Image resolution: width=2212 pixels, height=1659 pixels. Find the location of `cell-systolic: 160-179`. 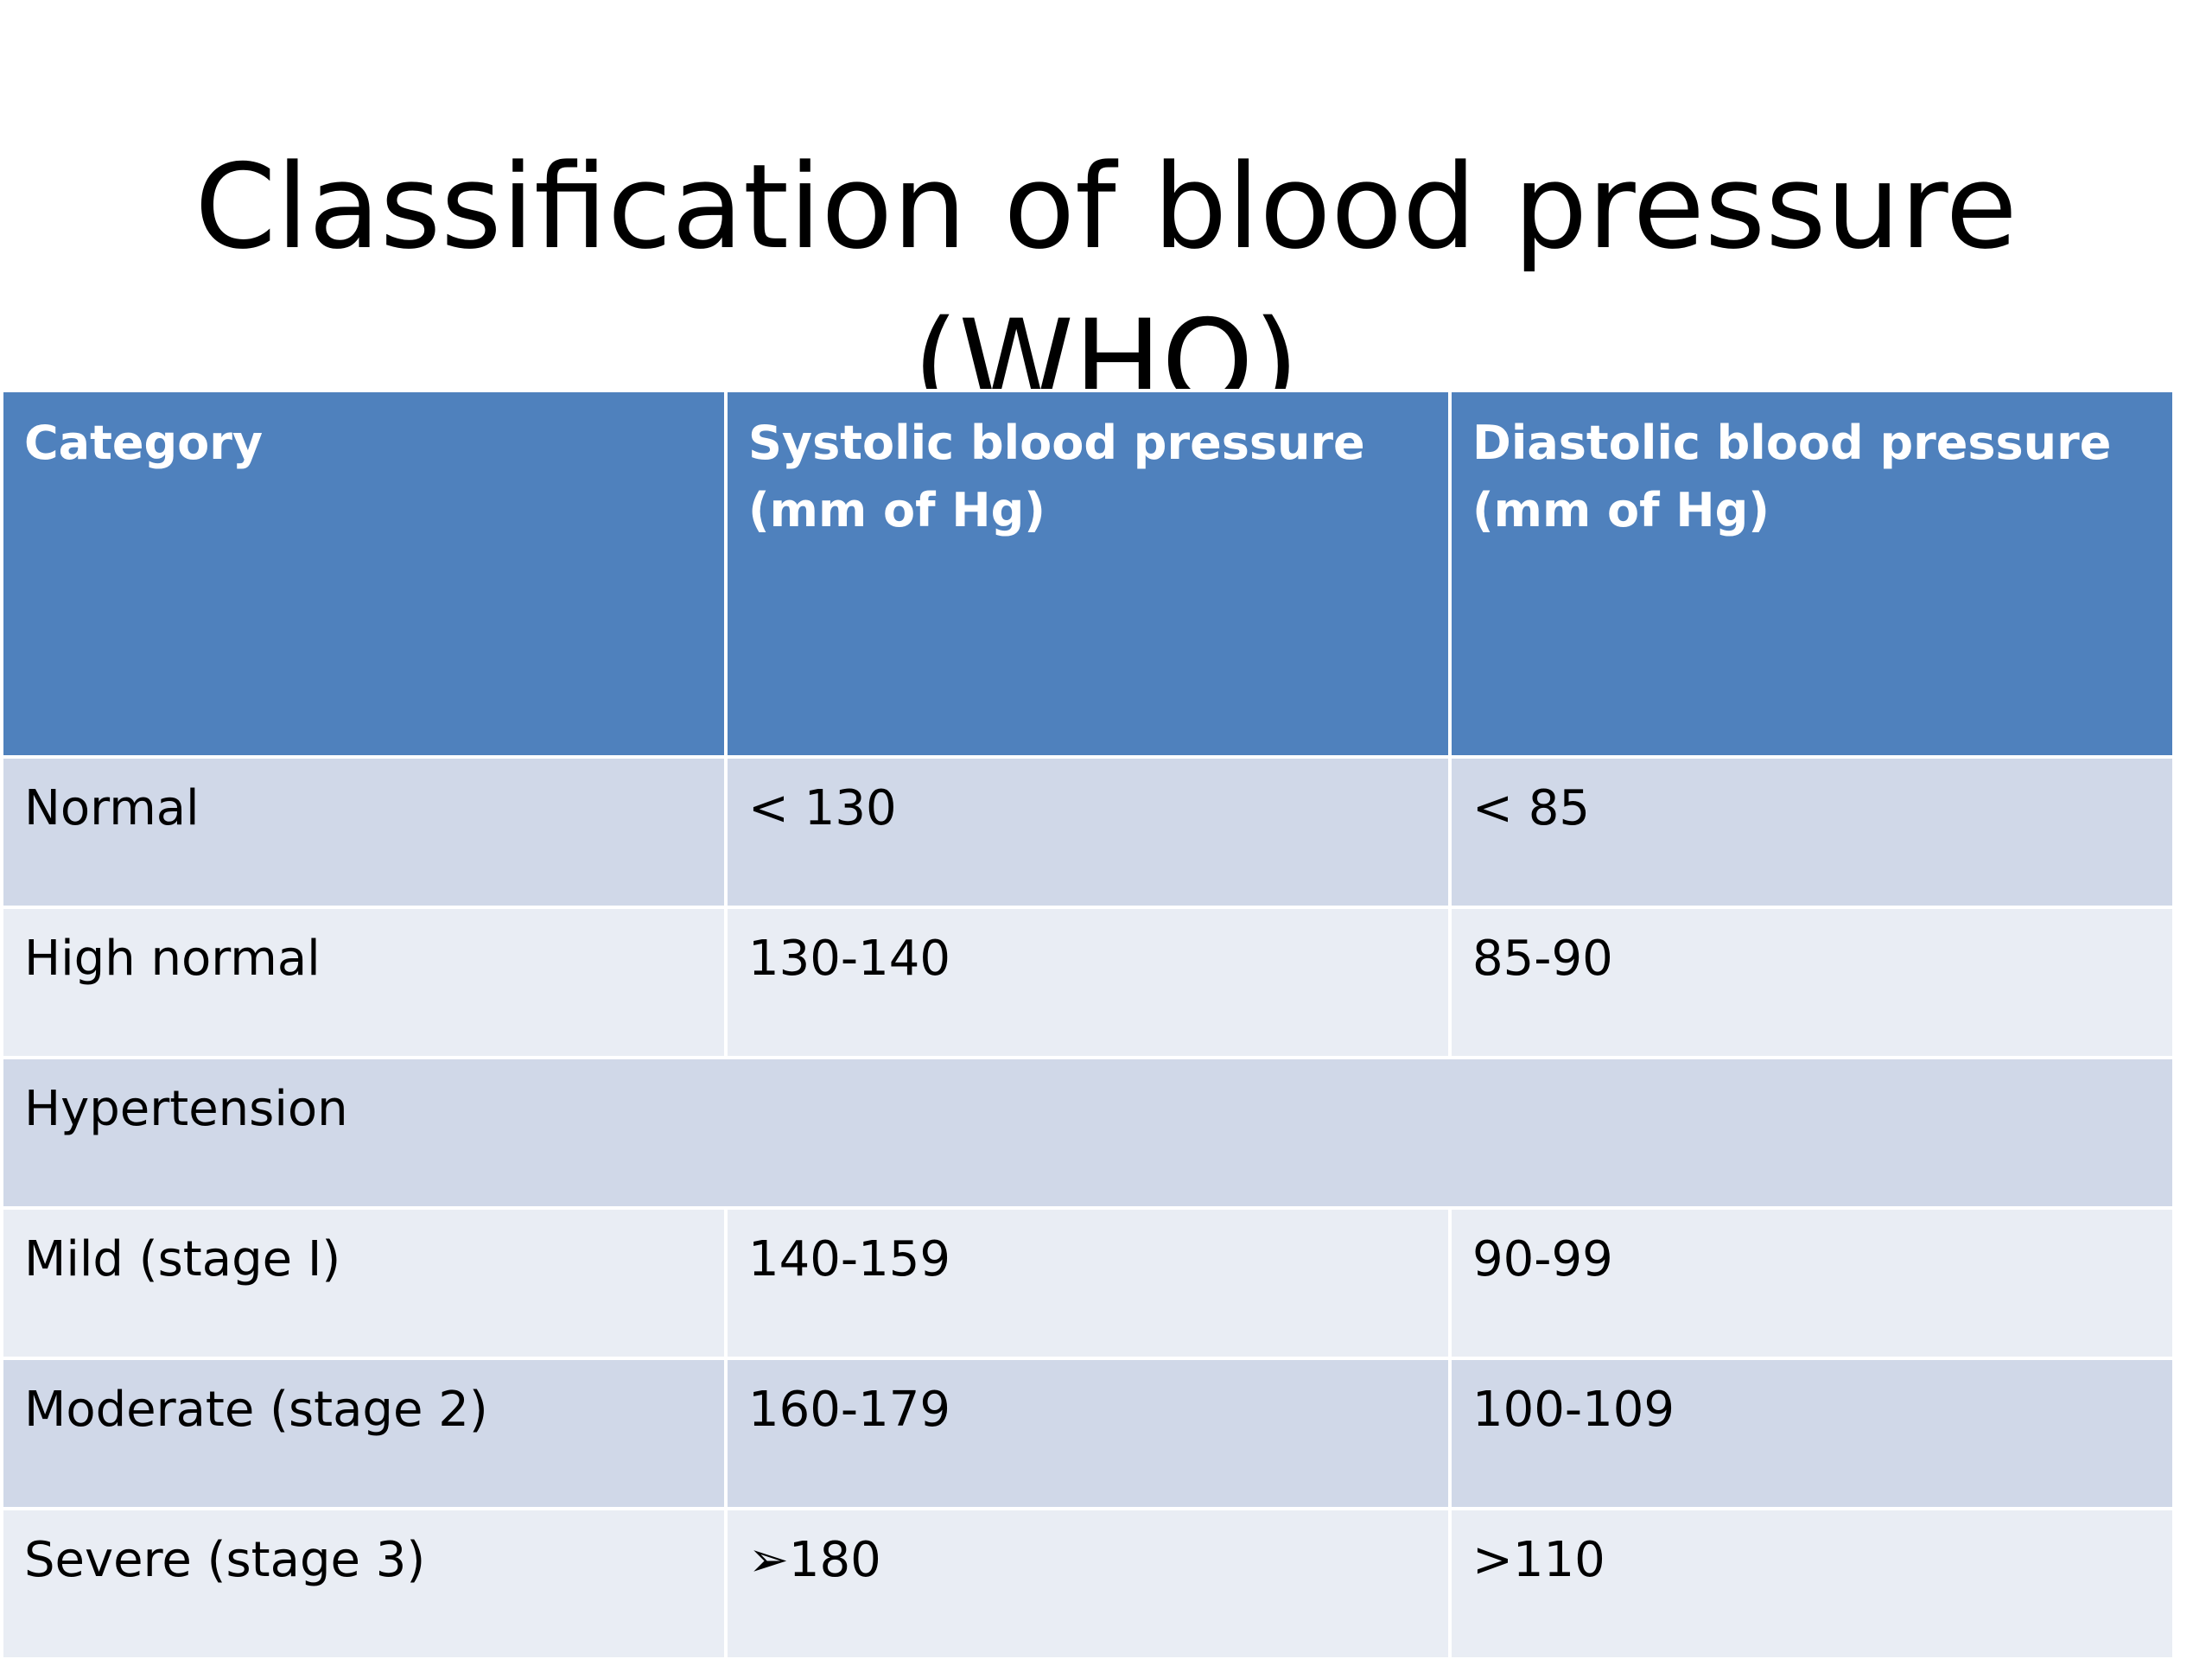

cell-systolic: 160-179 is located at coordinates (1088, 1433).